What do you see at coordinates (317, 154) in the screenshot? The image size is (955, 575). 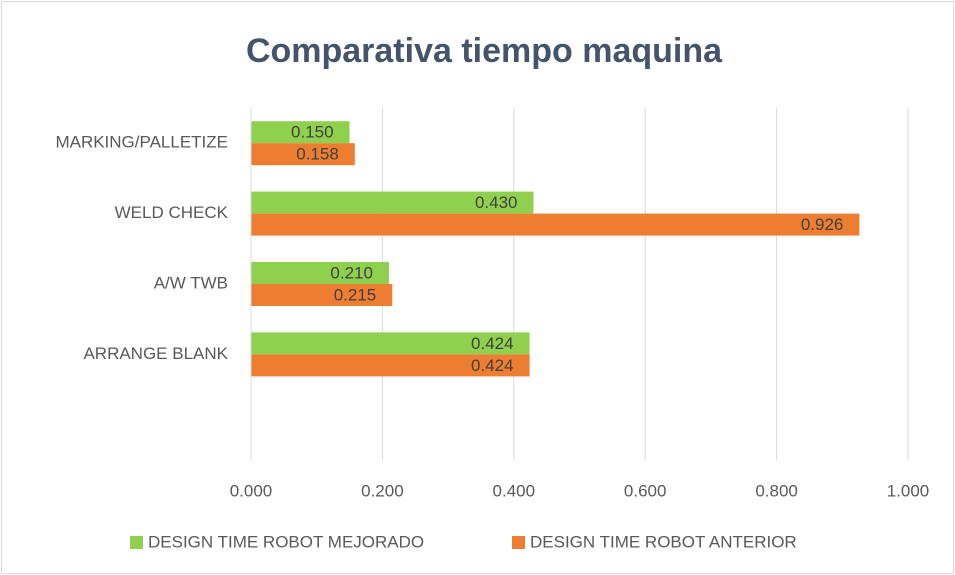 I see `value-label: 0.158` at bounding box center [317, 154].